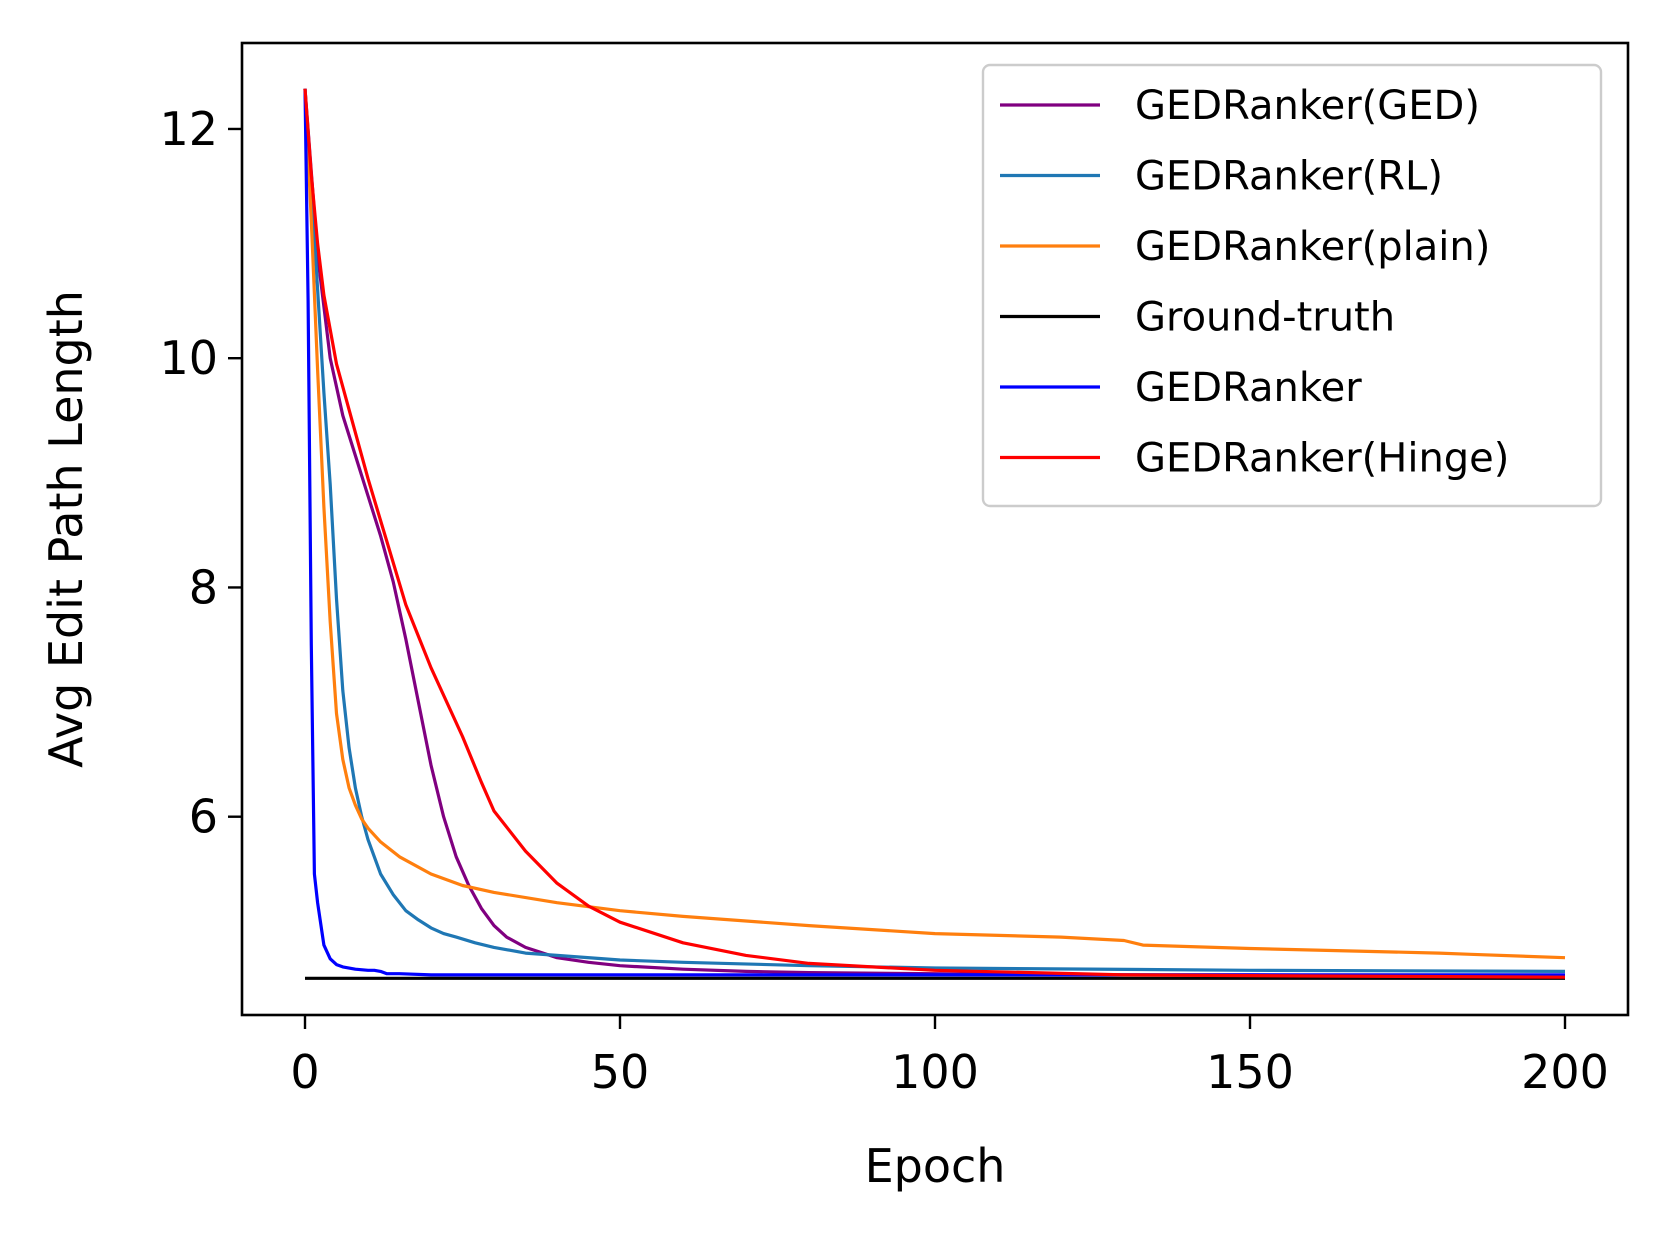 The image size is (1662, 1234). I want to click on legend-label: GEDRanker(GED), so click(1307, 106).